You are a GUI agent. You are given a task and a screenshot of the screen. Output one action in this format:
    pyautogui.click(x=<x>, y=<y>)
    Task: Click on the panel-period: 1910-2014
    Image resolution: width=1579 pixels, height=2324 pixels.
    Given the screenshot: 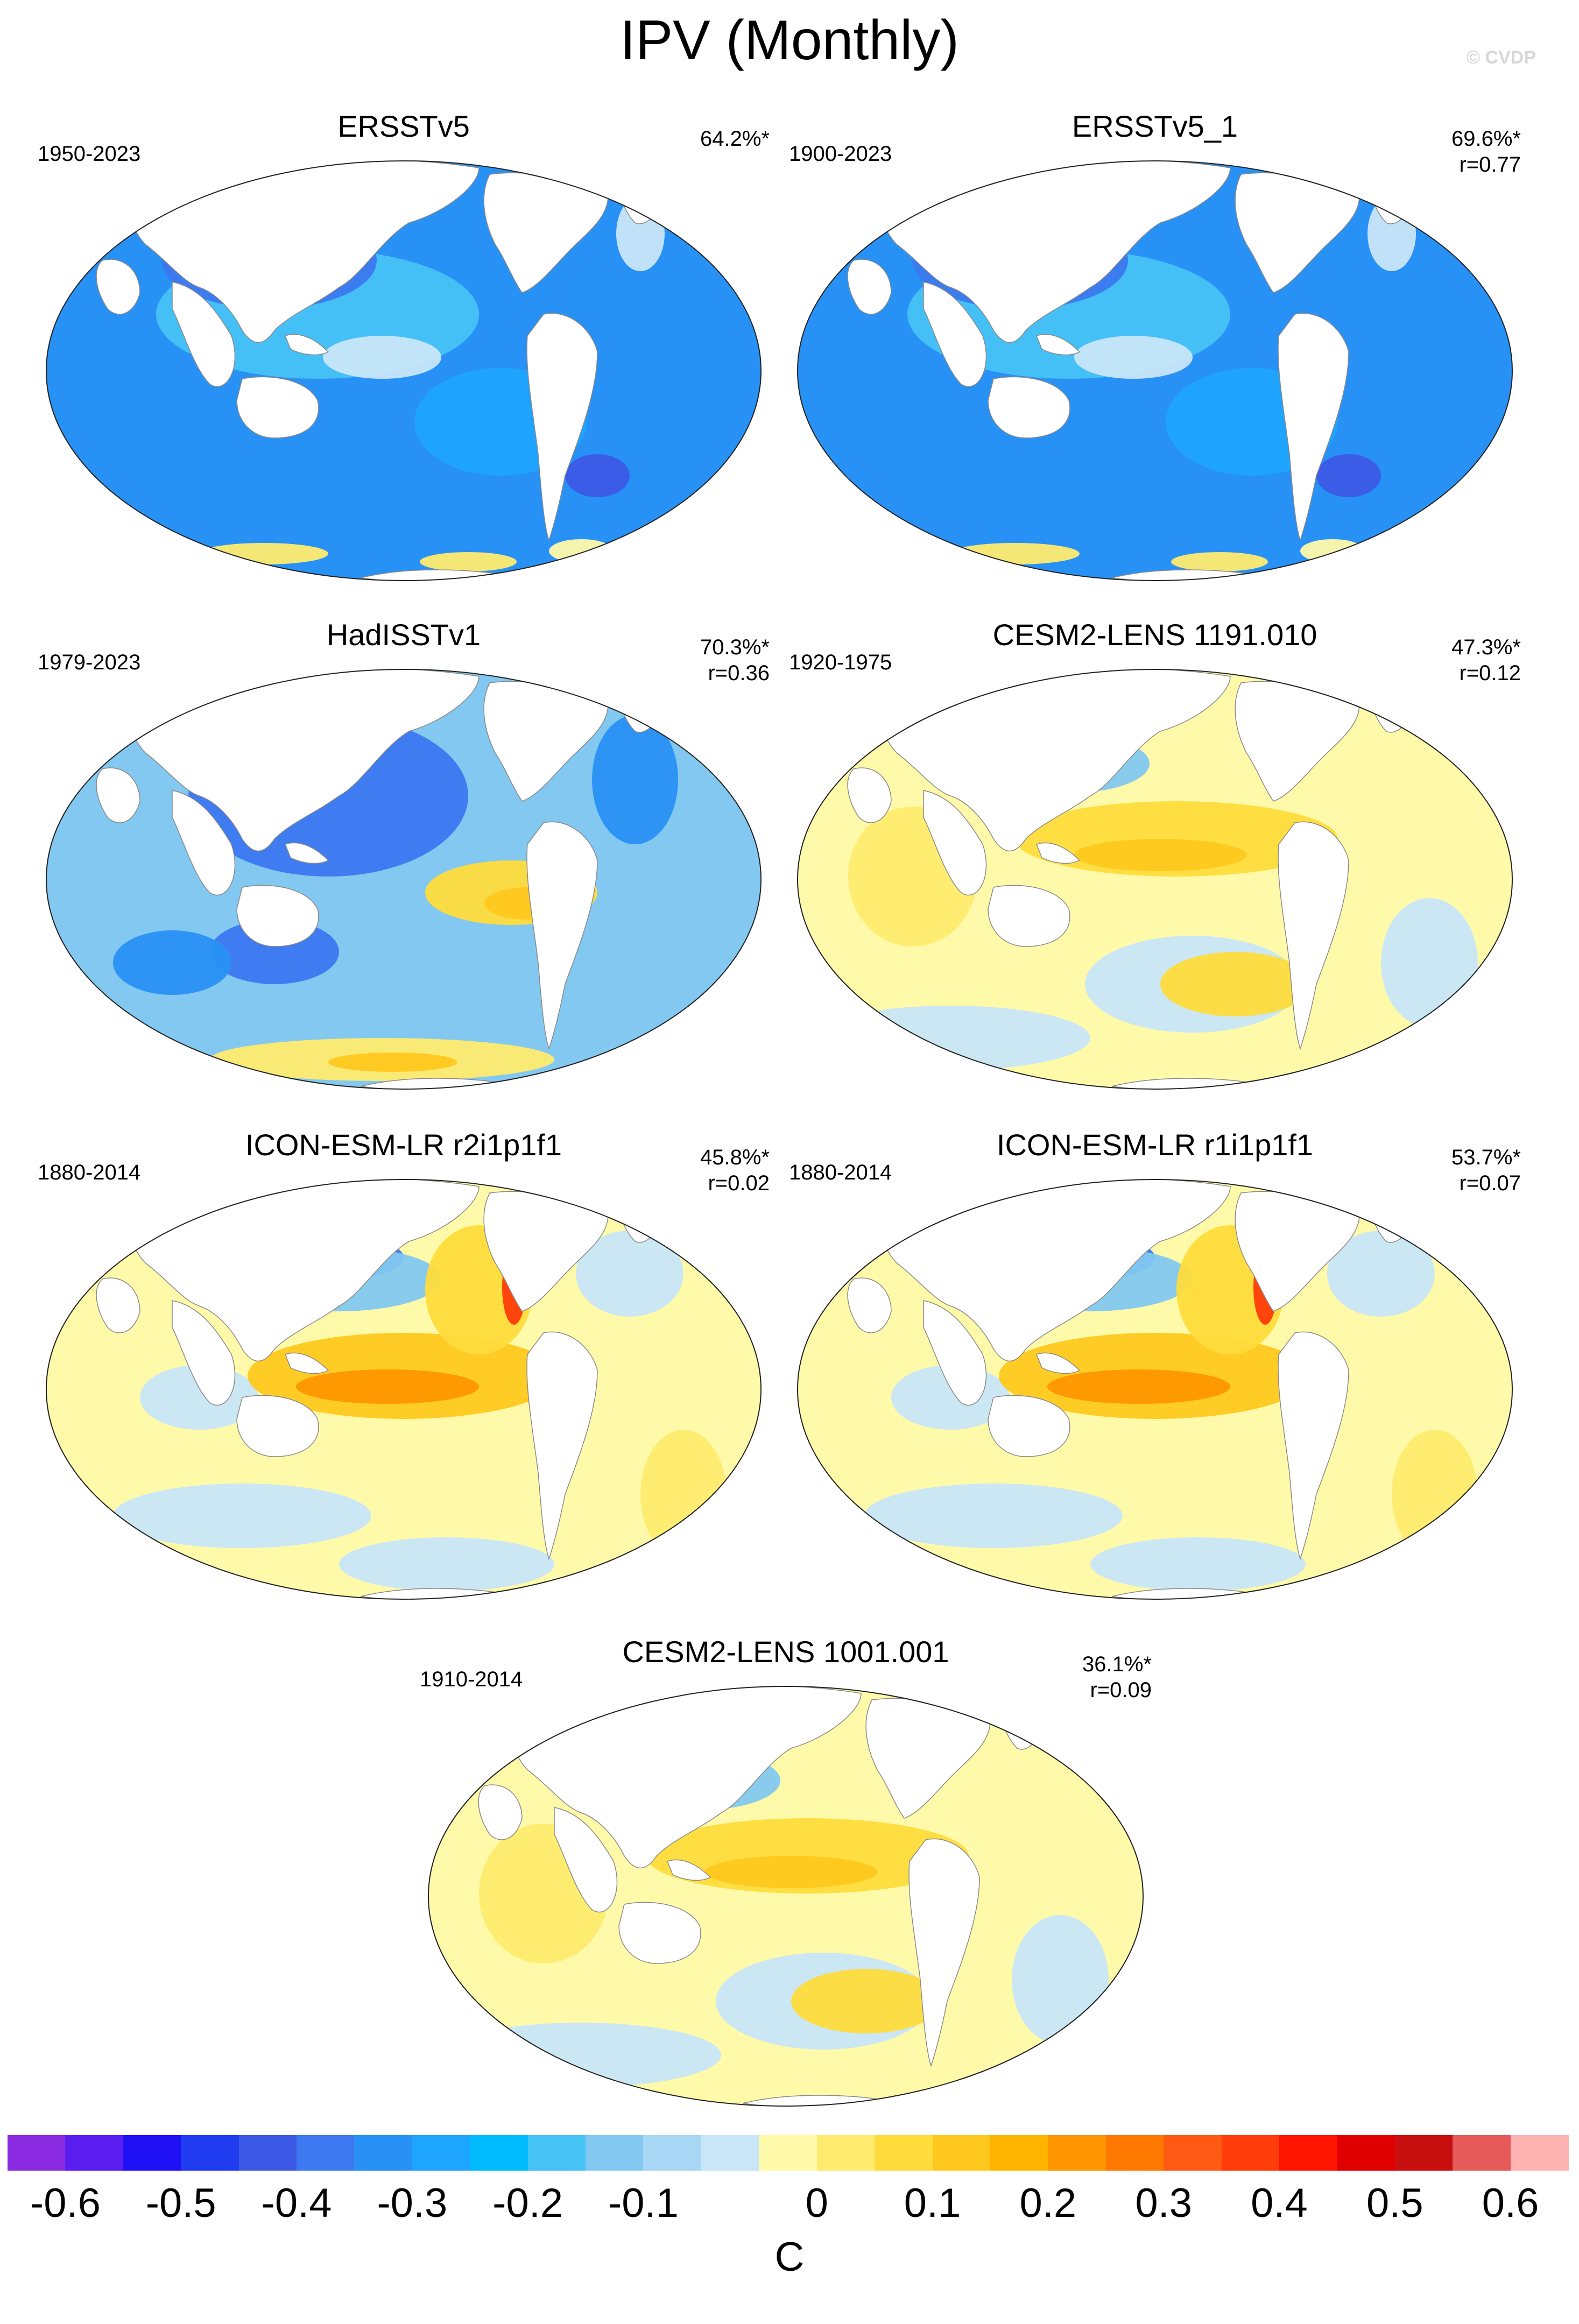 What is the action you would take?
    pyautogui.click(x=471, y=1679)
    